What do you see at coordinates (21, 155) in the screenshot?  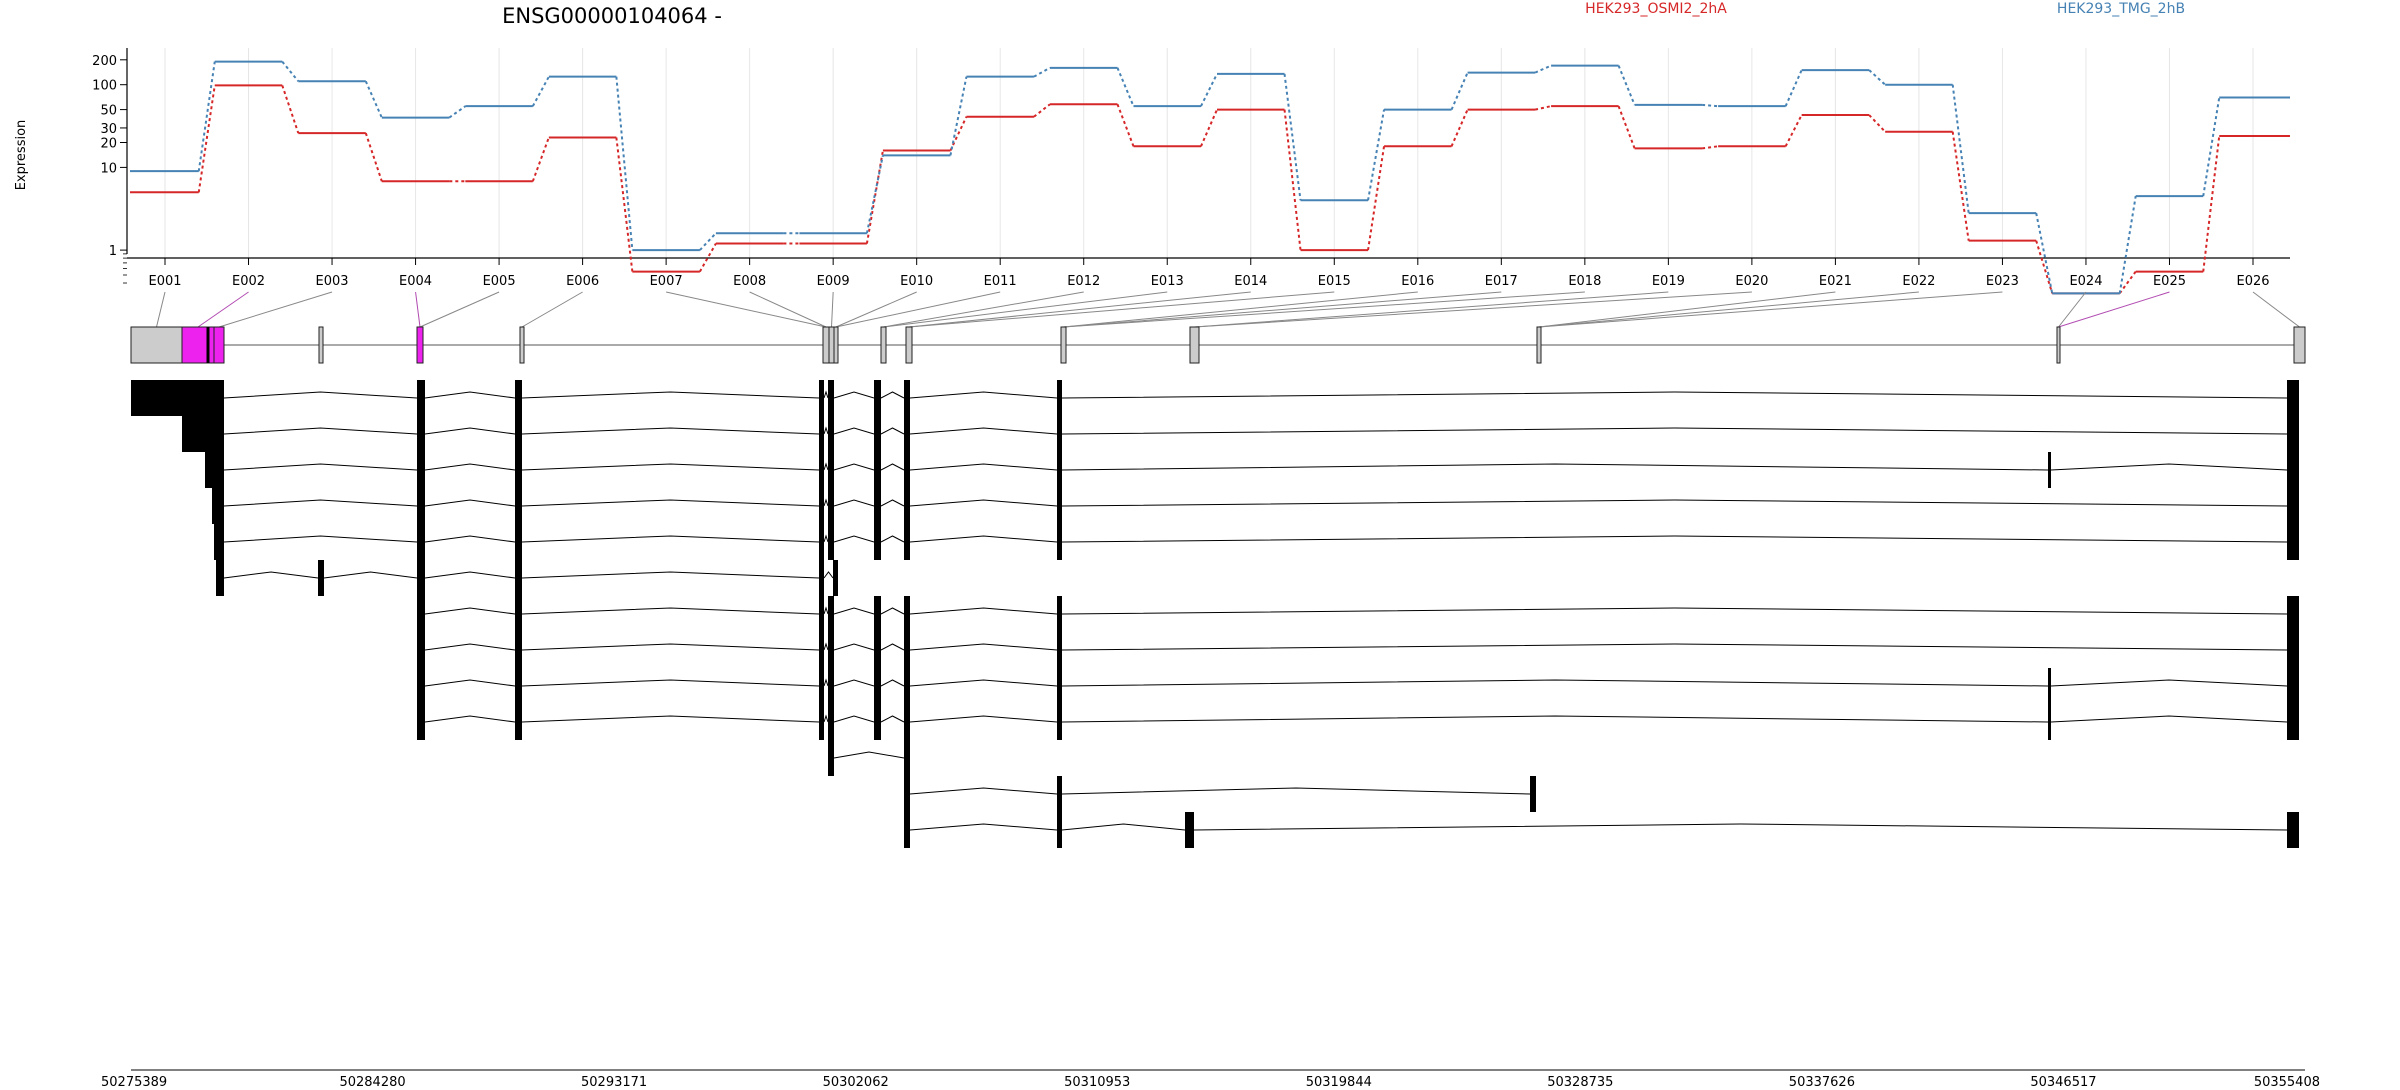 I see `y-axis-label: Expression` at bounding box center [21, 155].